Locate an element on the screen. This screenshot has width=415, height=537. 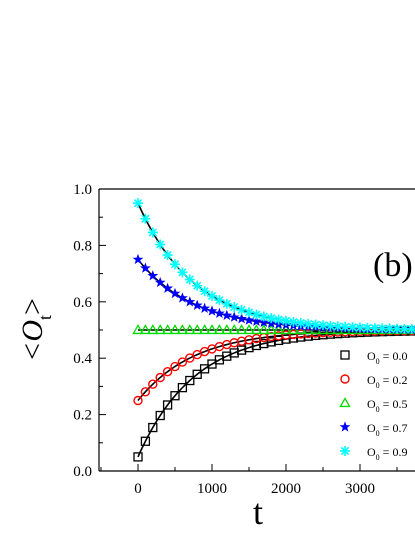
y-axis-label-main: <O is located at coordinates (32, 341).